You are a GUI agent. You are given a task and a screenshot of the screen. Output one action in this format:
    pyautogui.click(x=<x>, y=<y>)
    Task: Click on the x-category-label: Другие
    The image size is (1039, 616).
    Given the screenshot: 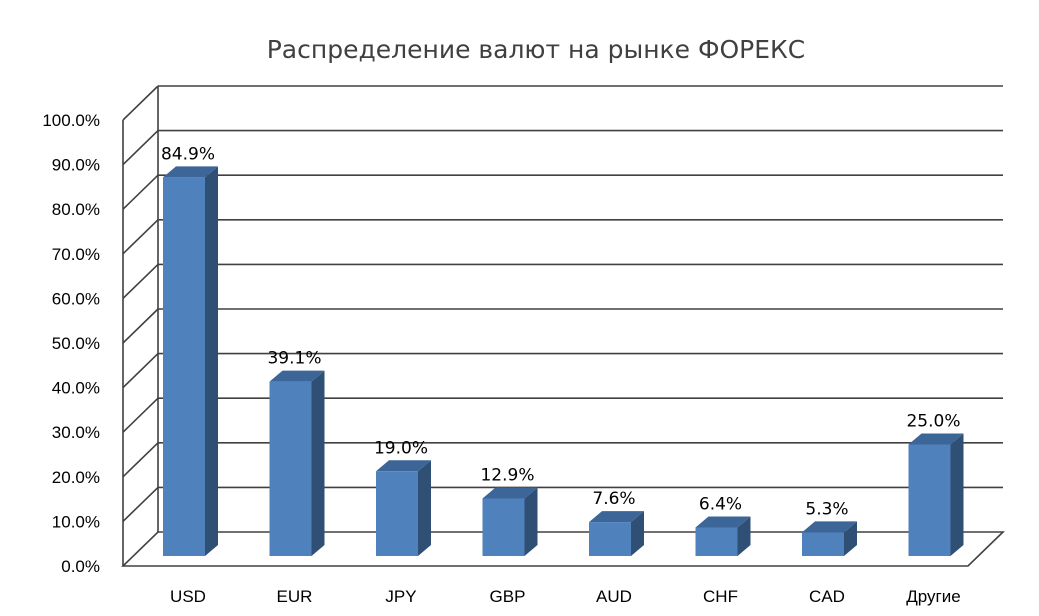 What is the action you would take?
    pyautogui.click(x=933, y=596)
    